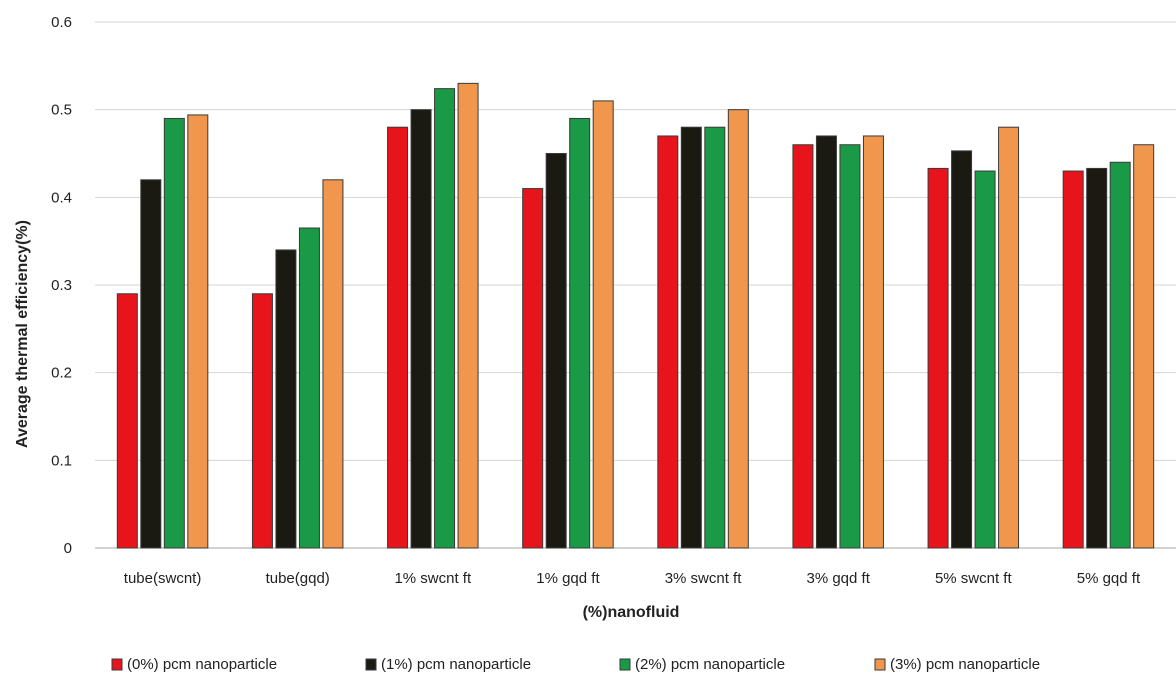 The height and width of the screenshot is (684, 1176). I want to click on x-axis-title: (%)nanofluid, so click(631, 612).